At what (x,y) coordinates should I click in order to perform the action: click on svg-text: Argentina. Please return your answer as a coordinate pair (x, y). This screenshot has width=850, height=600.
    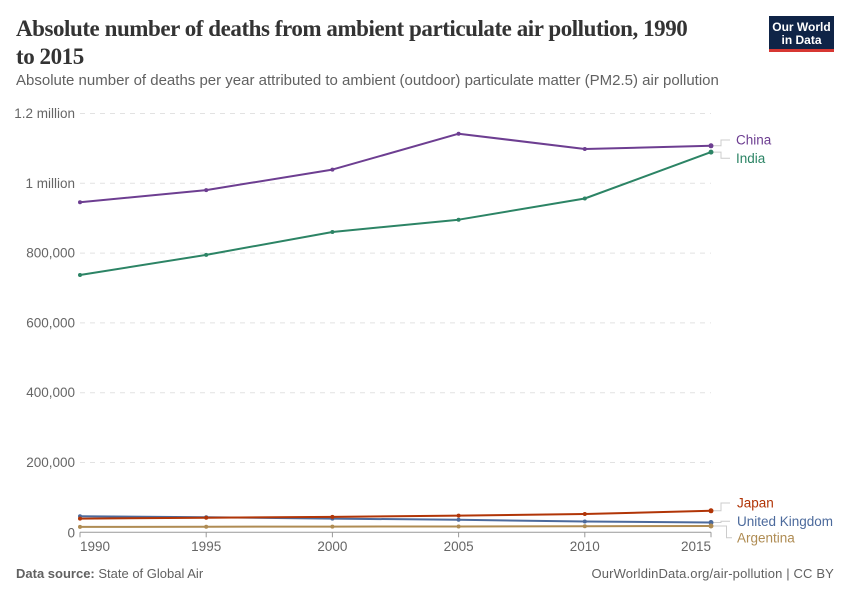
    Looking at the image, I should click on (766, 538).